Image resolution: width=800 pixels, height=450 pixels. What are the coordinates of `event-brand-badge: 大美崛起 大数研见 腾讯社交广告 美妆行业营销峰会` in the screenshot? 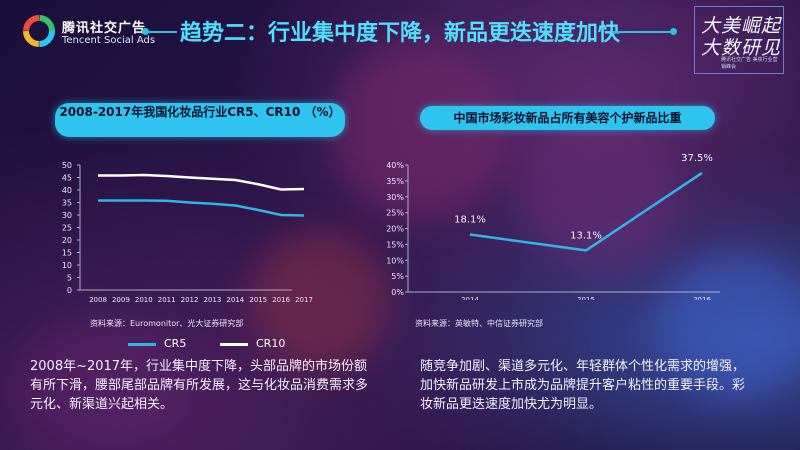 It's located at (739, 40).